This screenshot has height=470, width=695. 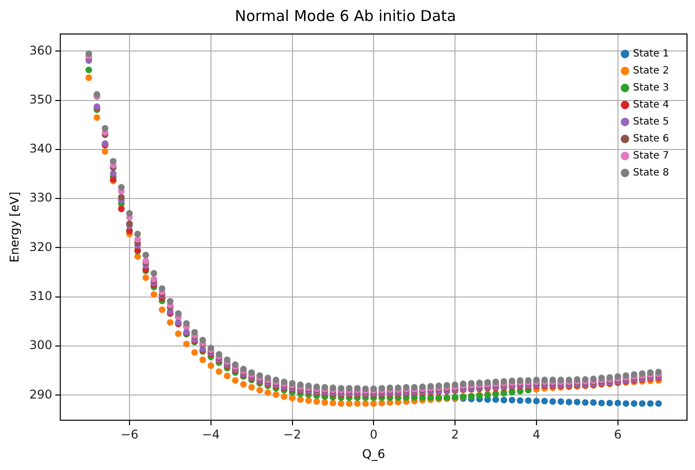 What do you see at coordinates (40, 295) in the screenshot?
I see `y-tick-label: 310` at bounding box center [40, 295].